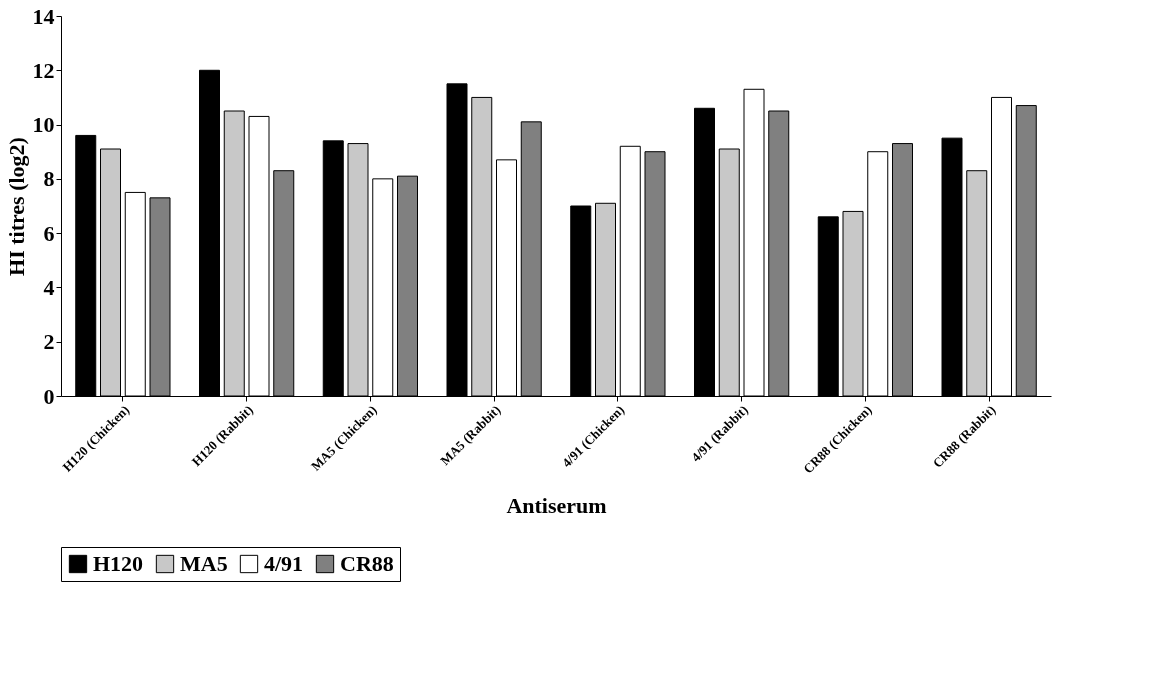 This screenshot has height=688, width=1154. What do you see at coordinates (204, 563) in the screenshot?
I see `legend-label: MA5` at bounding box center [204, 563].